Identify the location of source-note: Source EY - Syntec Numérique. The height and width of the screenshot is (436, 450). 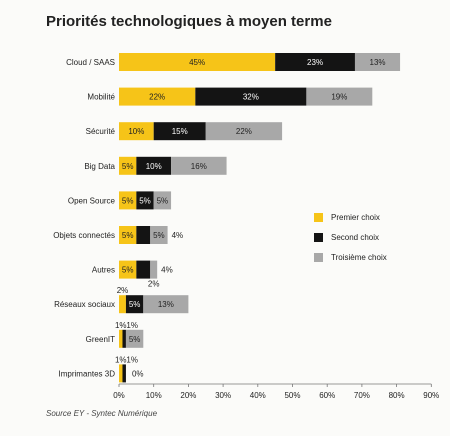
(102, 413).